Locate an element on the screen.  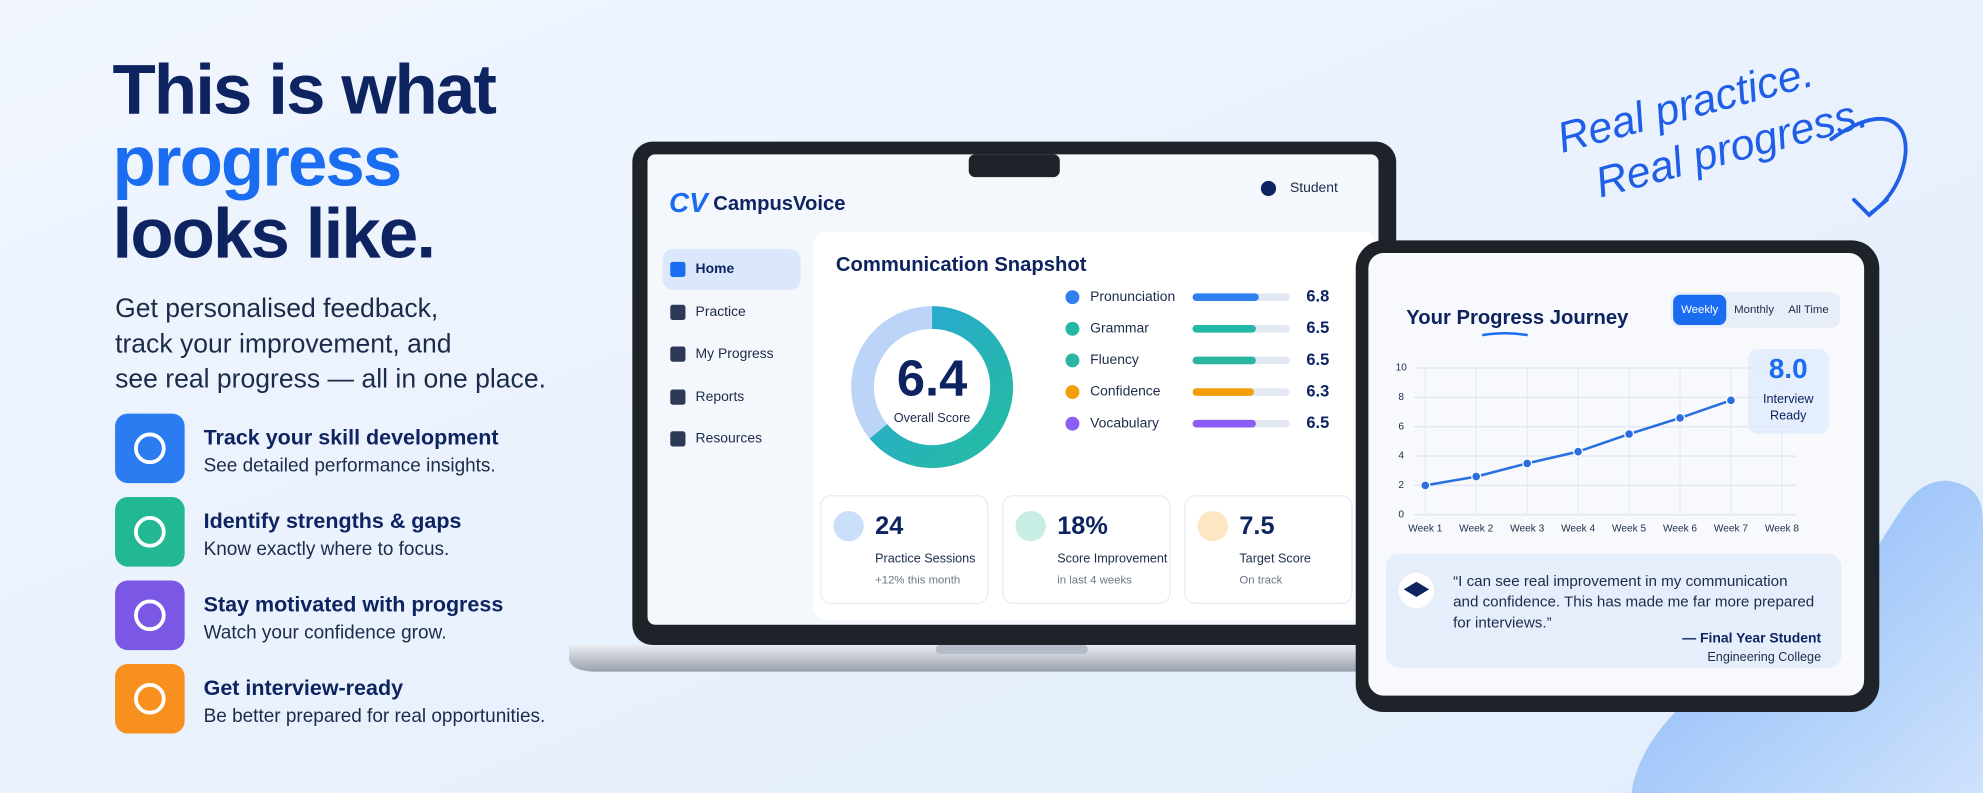
title-underline is located at coordinates (1504, 334).